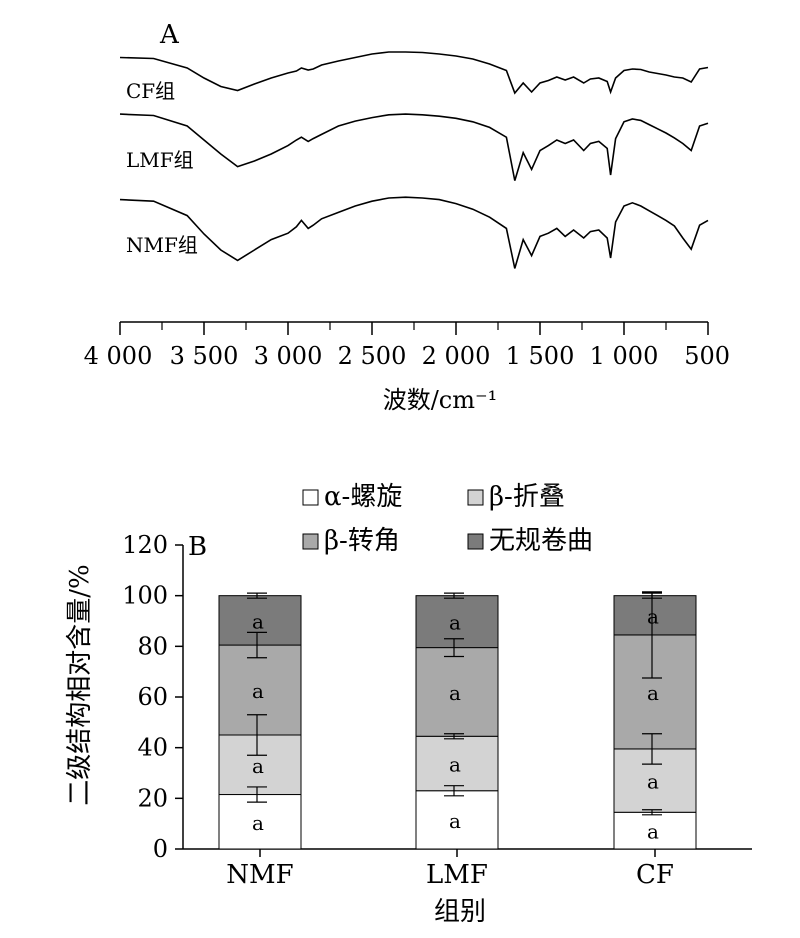  What do you see at coordinates (145, 545) in the screenshot?
I see `y-tick-label: 120` at bounding box center [145, 545].